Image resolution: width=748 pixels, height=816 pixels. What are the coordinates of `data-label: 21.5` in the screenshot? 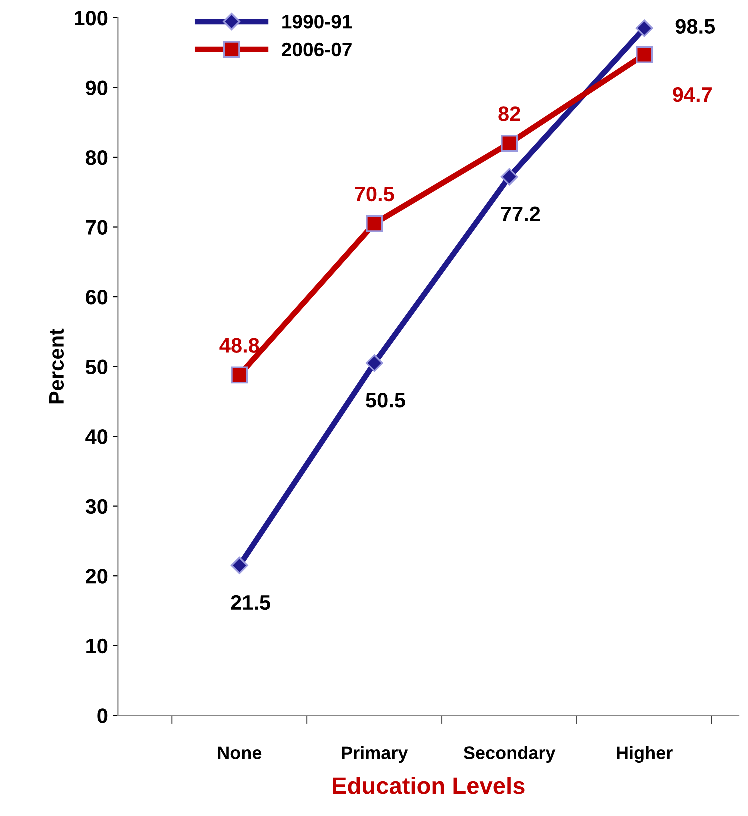 It's located at (250, 602).